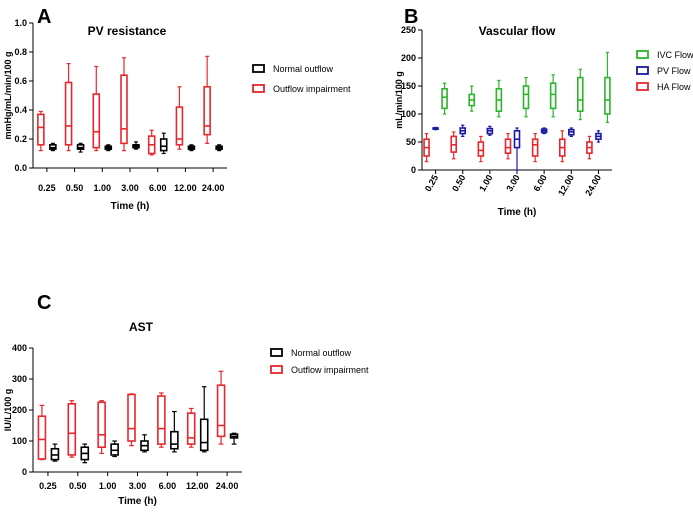 The width and height of the screenshot is (693, 520). I want to click on legend-item: IVC Flow, so click(664, 55).